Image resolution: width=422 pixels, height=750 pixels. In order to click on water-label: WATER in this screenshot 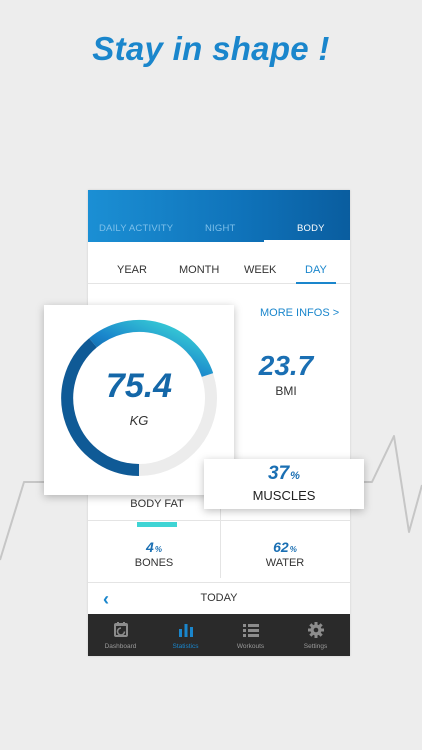, I will do `click(285, 563)`.